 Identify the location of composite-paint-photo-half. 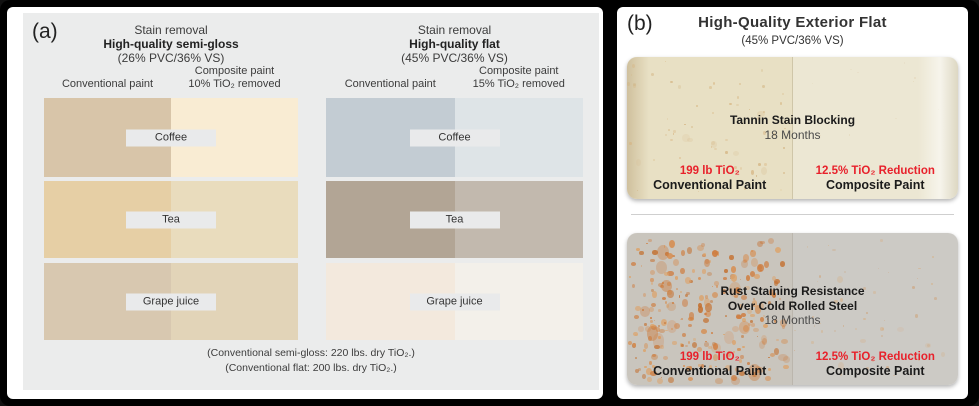
(875, 128).